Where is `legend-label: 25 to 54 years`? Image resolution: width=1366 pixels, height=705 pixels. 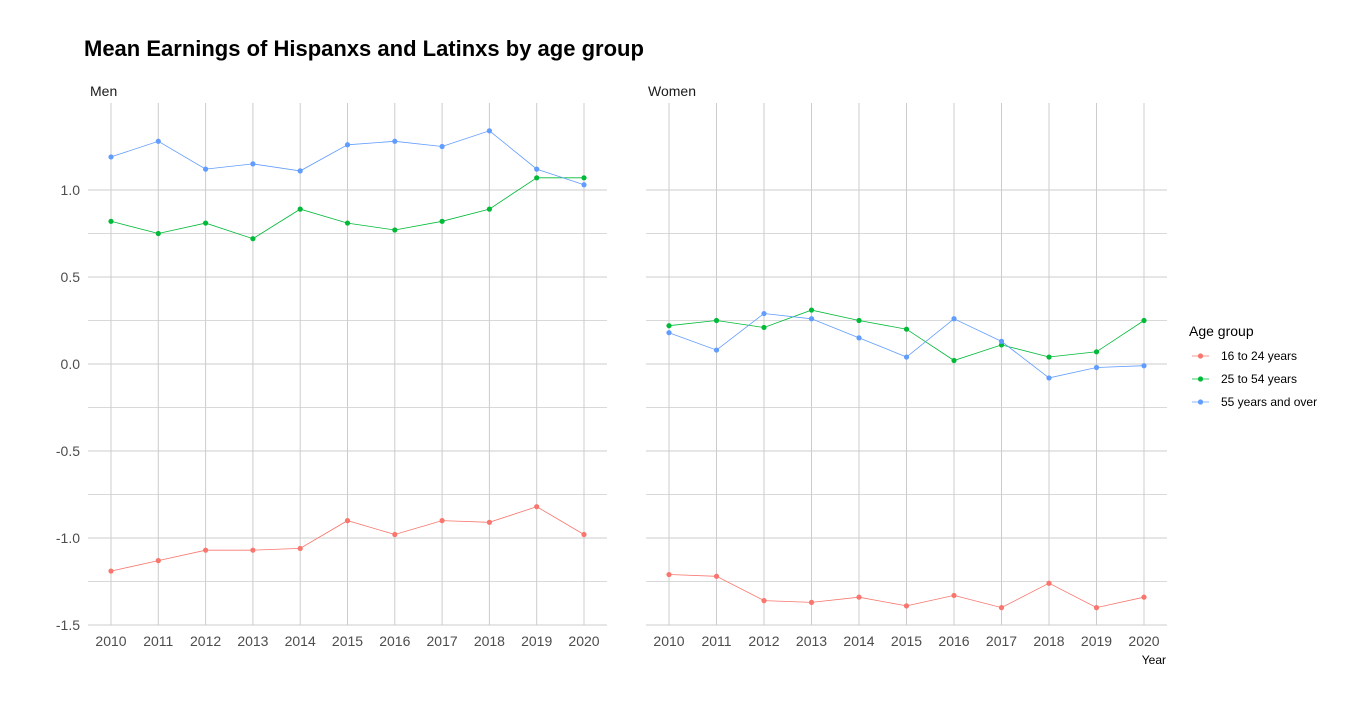 legend-label: 25 to 54 years is located at coordinates (1259, 379).